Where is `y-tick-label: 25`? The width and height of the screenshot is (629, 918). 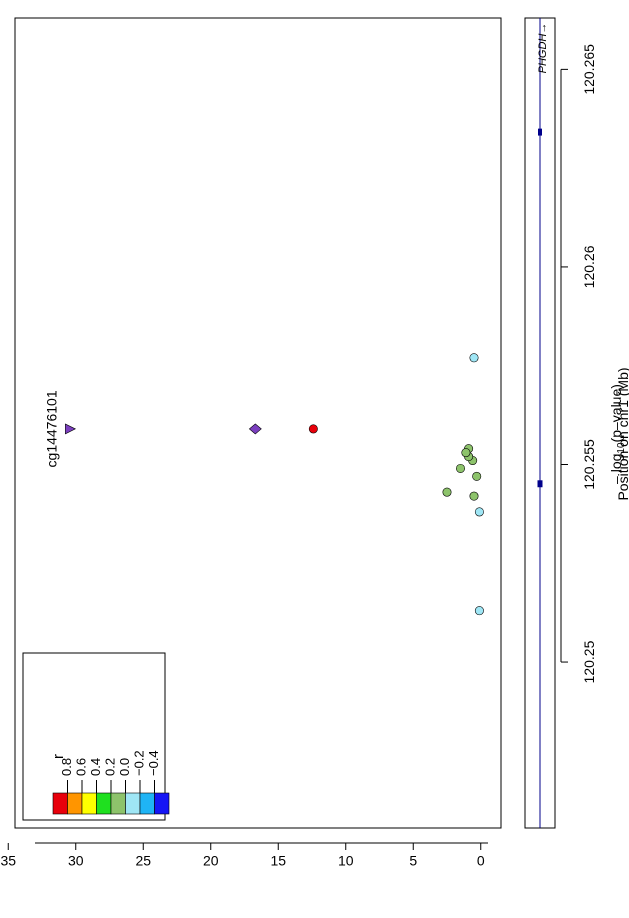
y-tick-label: 25 is located at coordinates (143, 861).